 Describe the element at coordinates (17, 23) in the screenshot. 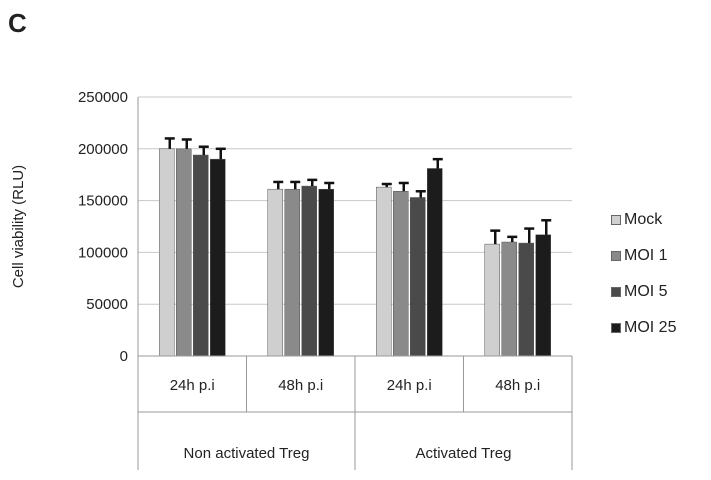

I see `panel-letter: C` at that location.